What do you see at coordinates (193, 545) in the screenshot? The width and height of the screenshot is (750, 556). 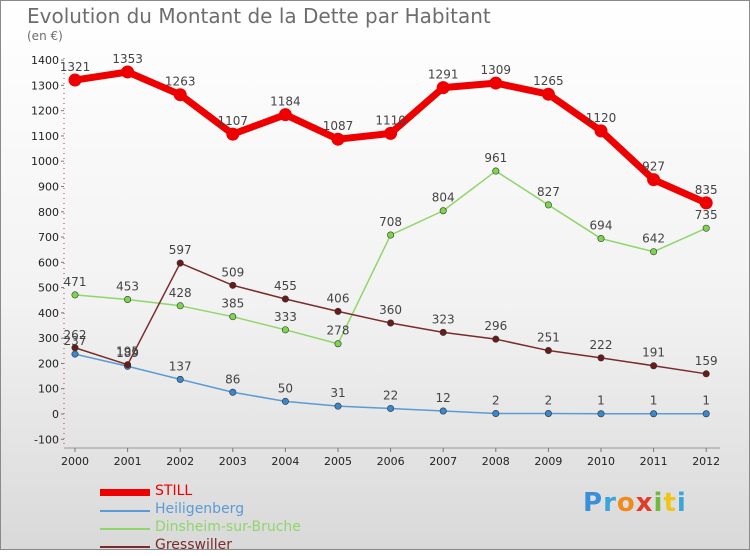 I see `legend-label-gresswiller: Gresswiller` at bounding box center [193, 545].